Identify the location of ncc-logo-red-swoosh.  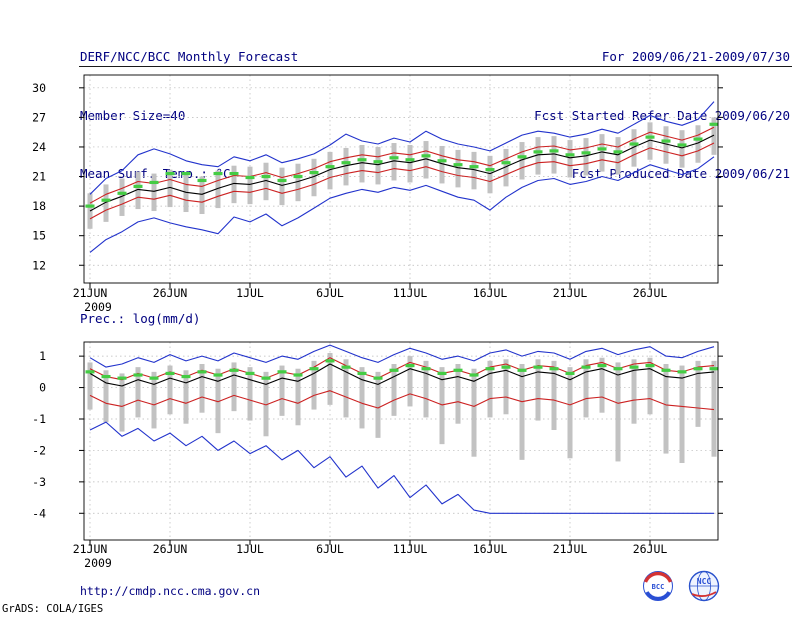
(704, 594).